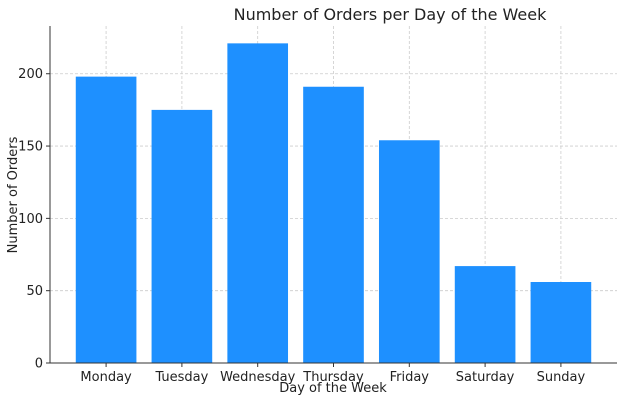  What do you see at coordinates (181, 377) in the screenshot?
I see `x-tick-label: Tuesday` at bounding box center [181, 377].